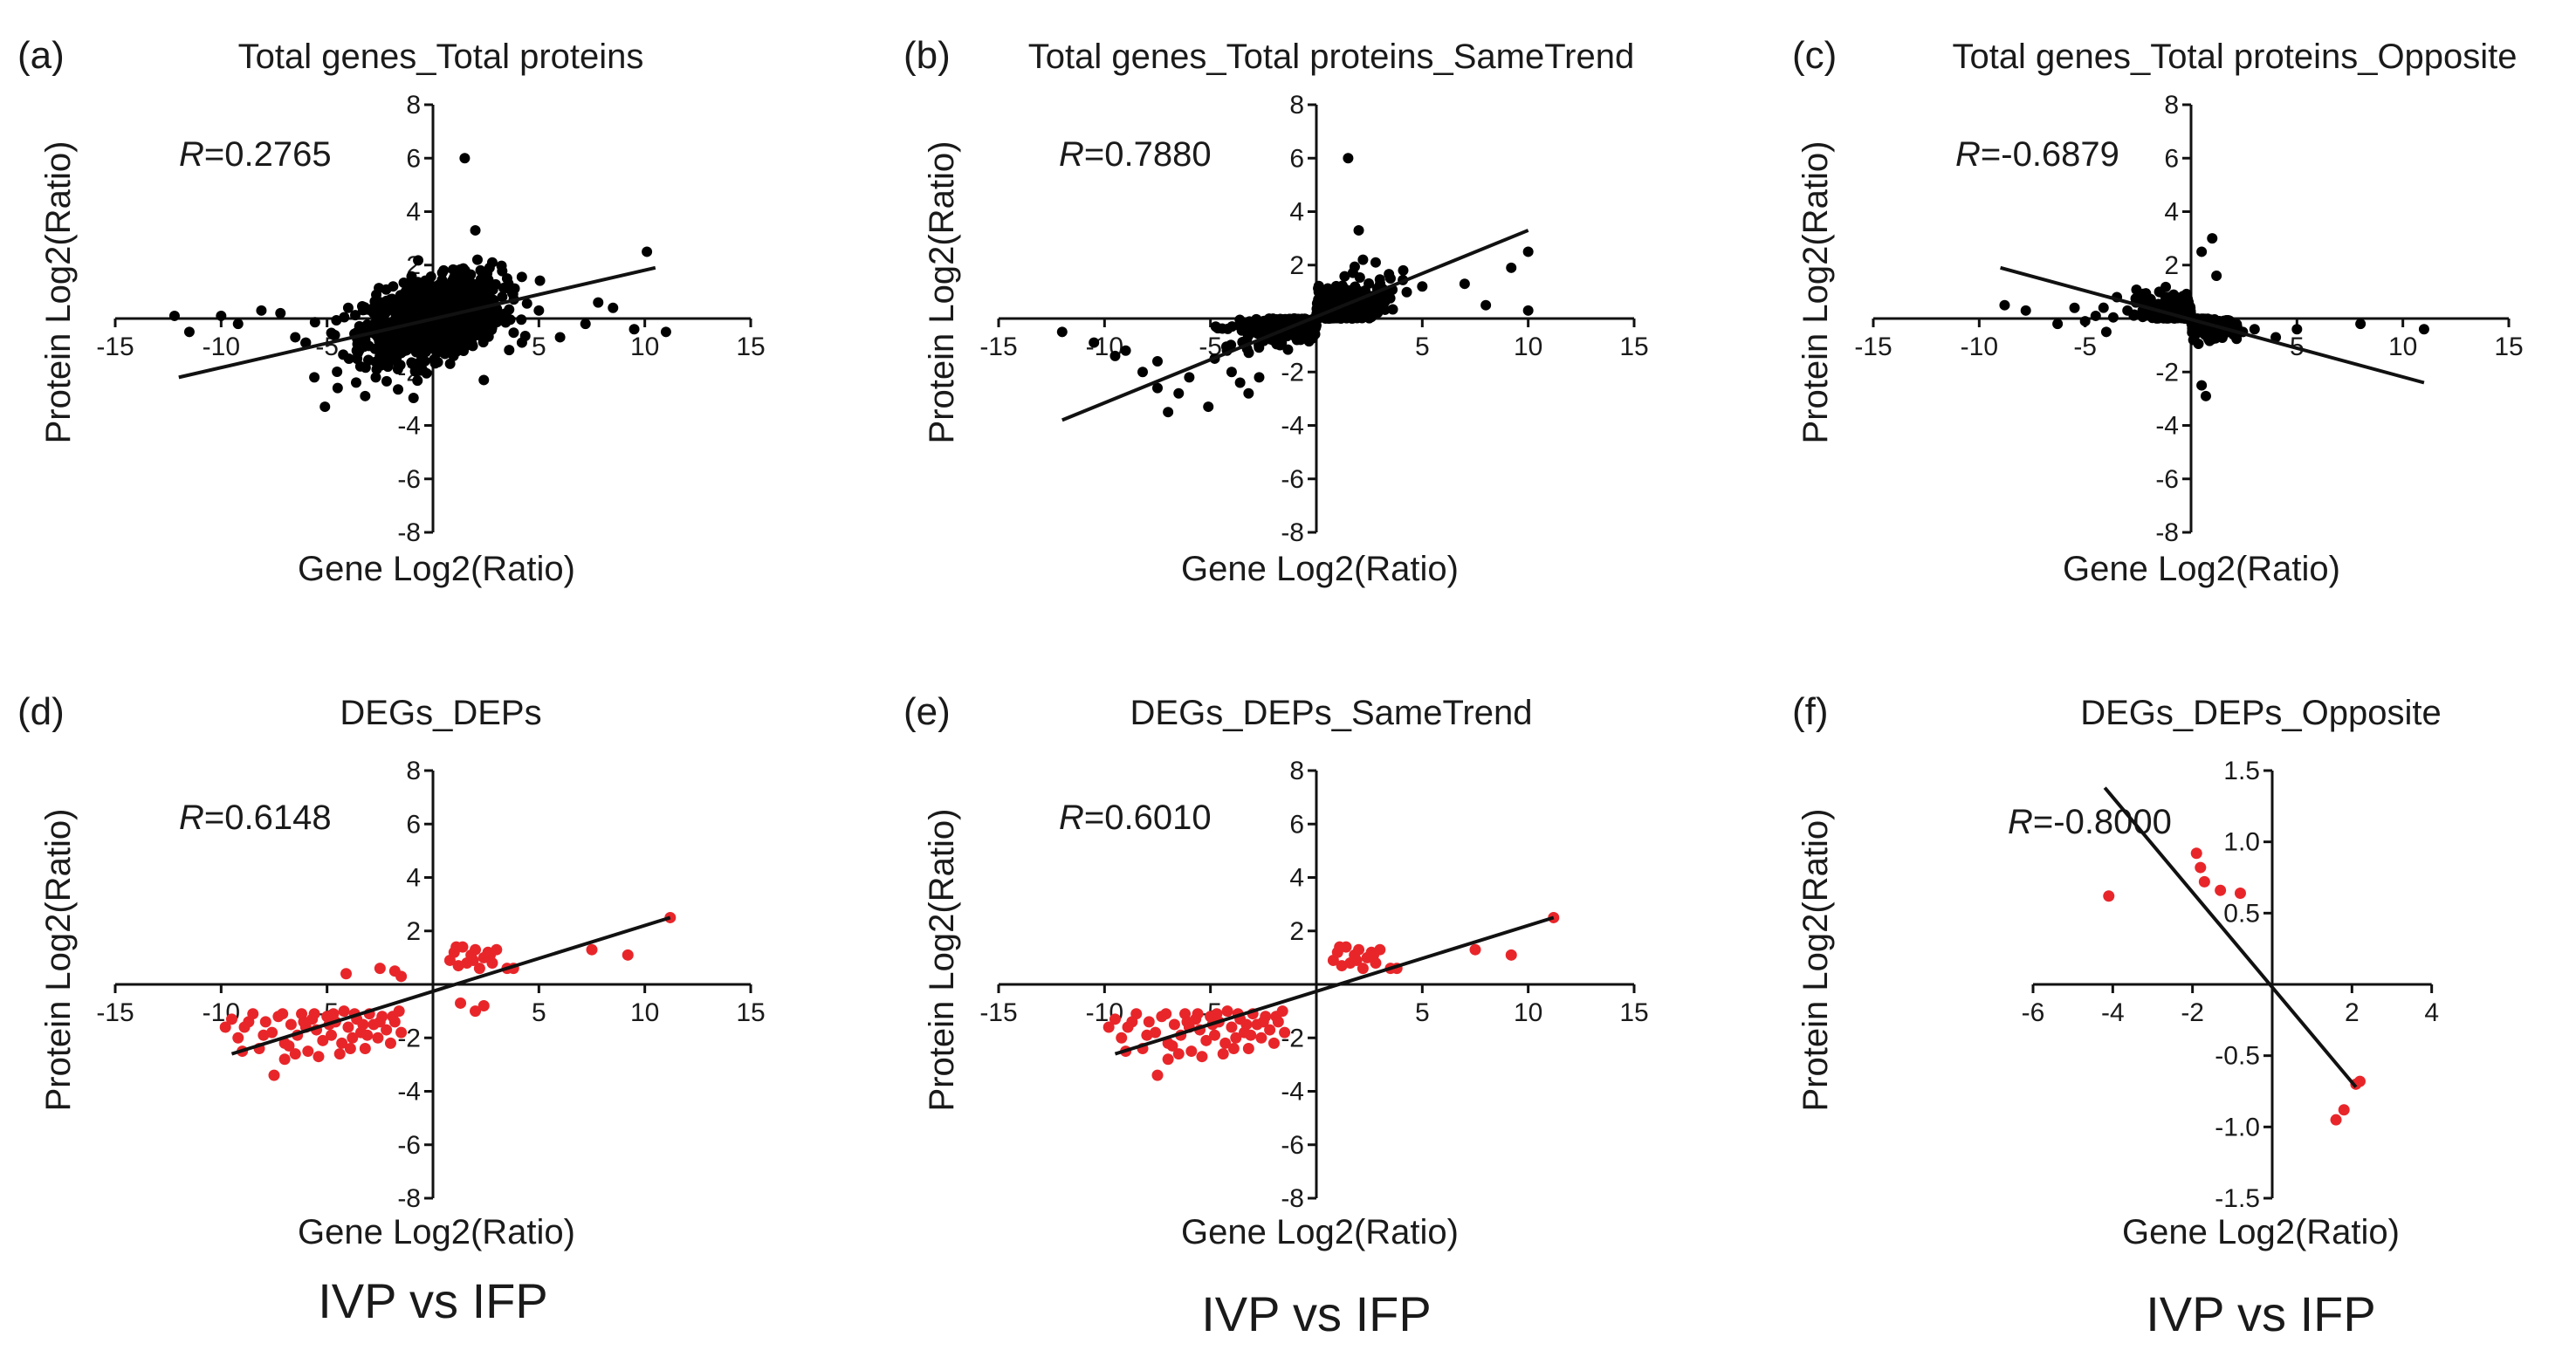 Image resolution: width=2576 pixels, height=1371 pixels. What do you see at coordinates (1331, 713) in the screenshot?
I see `chart-title: DEGs_DEPs_SameTrend` at bounding box center [1331, 713].